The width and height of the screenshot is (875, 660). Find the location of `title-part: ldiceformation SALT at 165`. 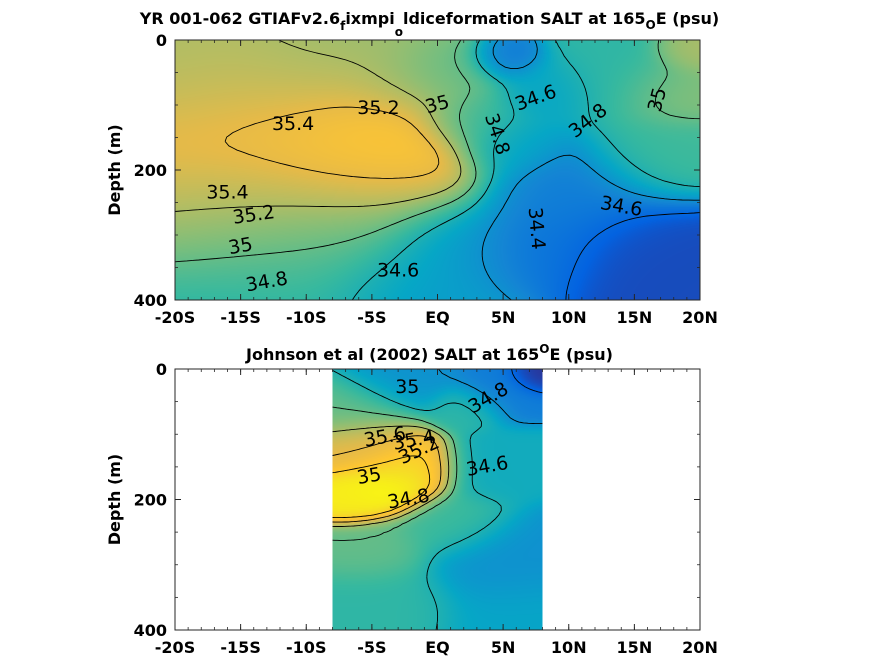

title-part: ldiceformation SALT at 165 is located at coordinates (524, 18).